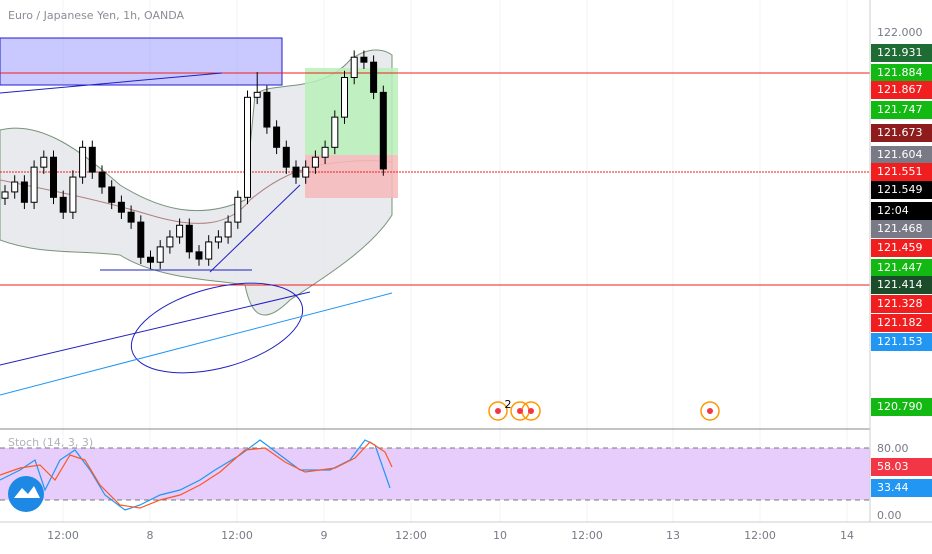  I want to click on price-tag-label: 120.790, so click(900, 406).